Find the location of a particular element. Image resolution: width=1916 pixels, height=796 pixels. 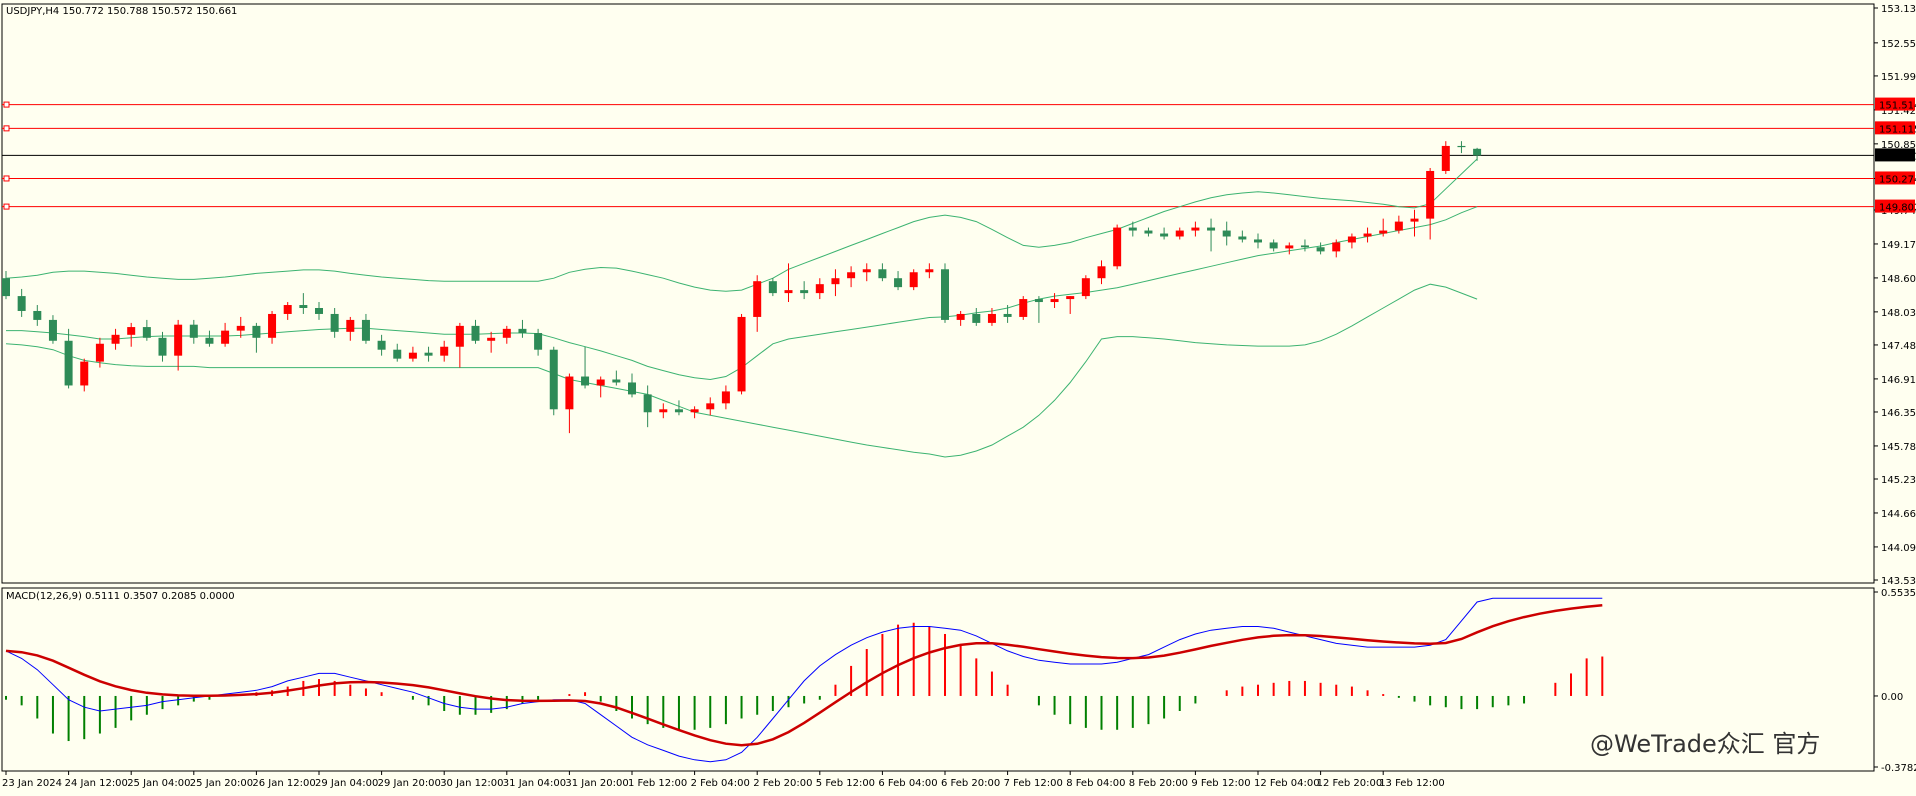

time-axis-label: 5 Feb 12:00 is located at coordinates (845, 783).